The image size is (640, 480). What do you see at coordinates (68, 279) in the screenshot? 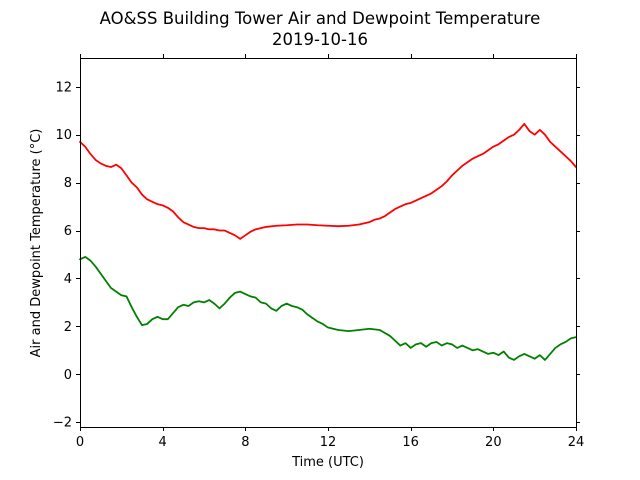
I see `y-tick-label: 4` at bounding box center [68, 279].